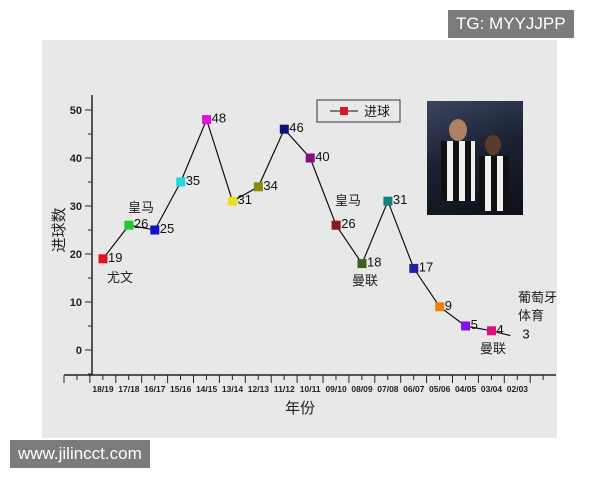  Describe the element at coordinates (377, 111) in the screenshot. I see `legend-label: 进球` at that location.